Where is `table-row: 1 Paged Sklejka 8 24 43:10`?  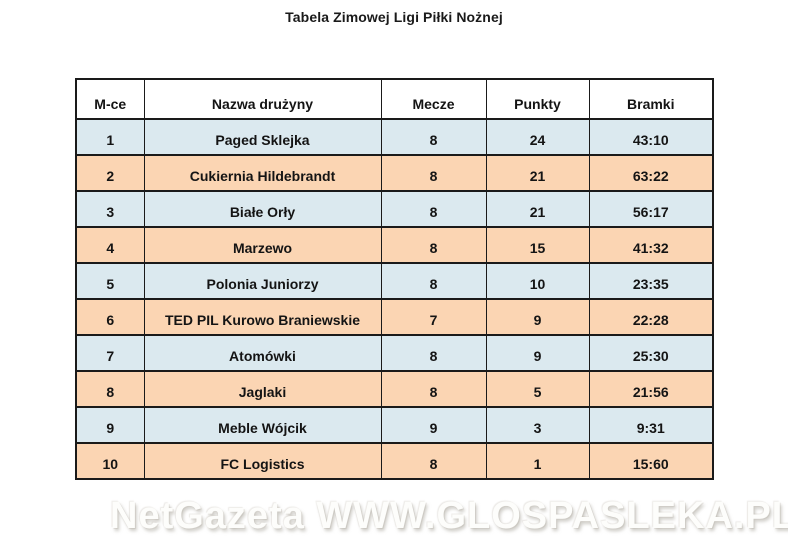
table-row: 1 Paged Sklejka 8 24 43:10 is located at coordinates (394, 137).